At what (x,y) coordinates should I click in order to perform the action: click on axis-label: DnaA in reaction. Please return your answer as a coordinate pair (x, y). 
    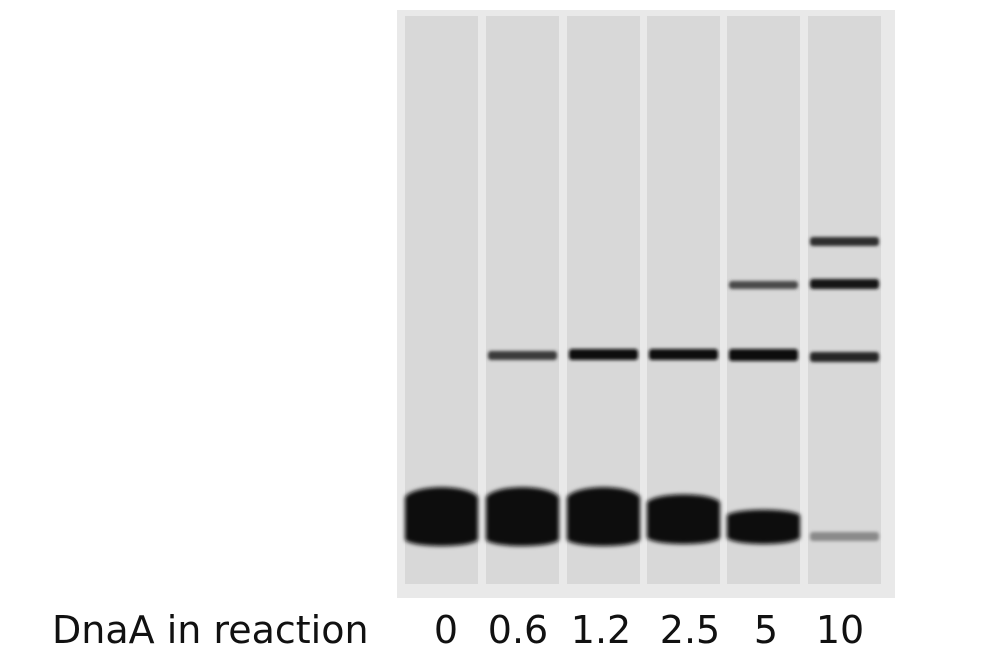
    Looking at the image, I should click on (210, 630).